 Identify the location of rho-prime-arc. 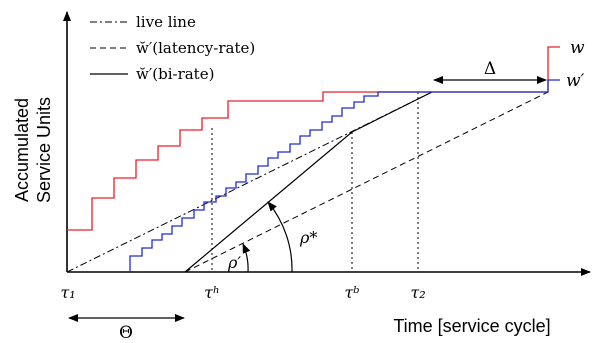
(246, 258).